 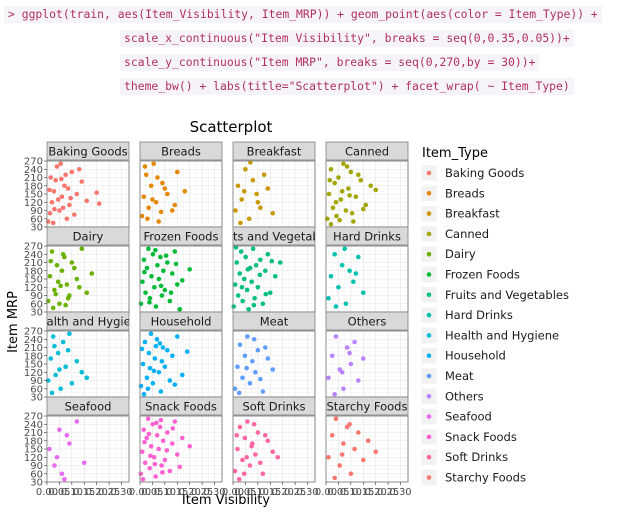 I want to click on facet-strip-label: Hard Drinks, so click(x=367, y=237).